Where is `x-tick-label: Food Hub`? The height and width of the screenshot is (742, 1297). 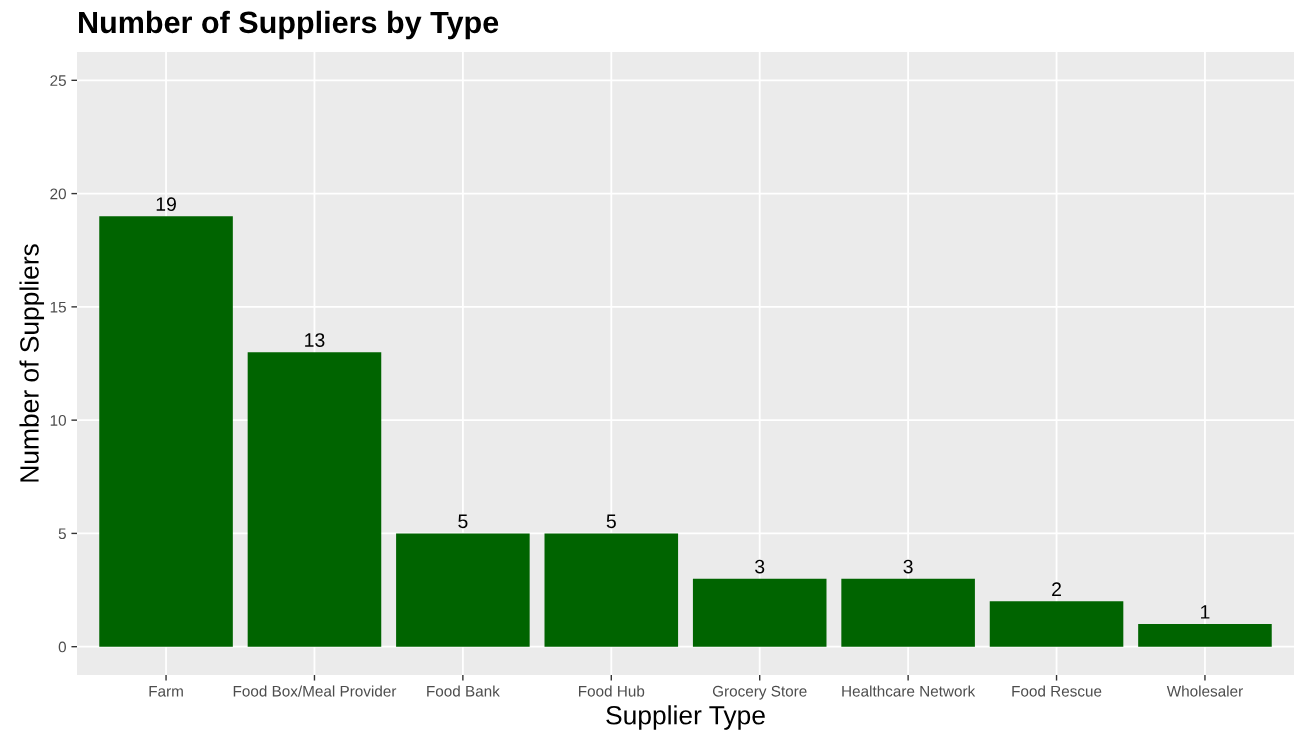
x-tick-label: Food Hub is located at coordinates (612, 691).